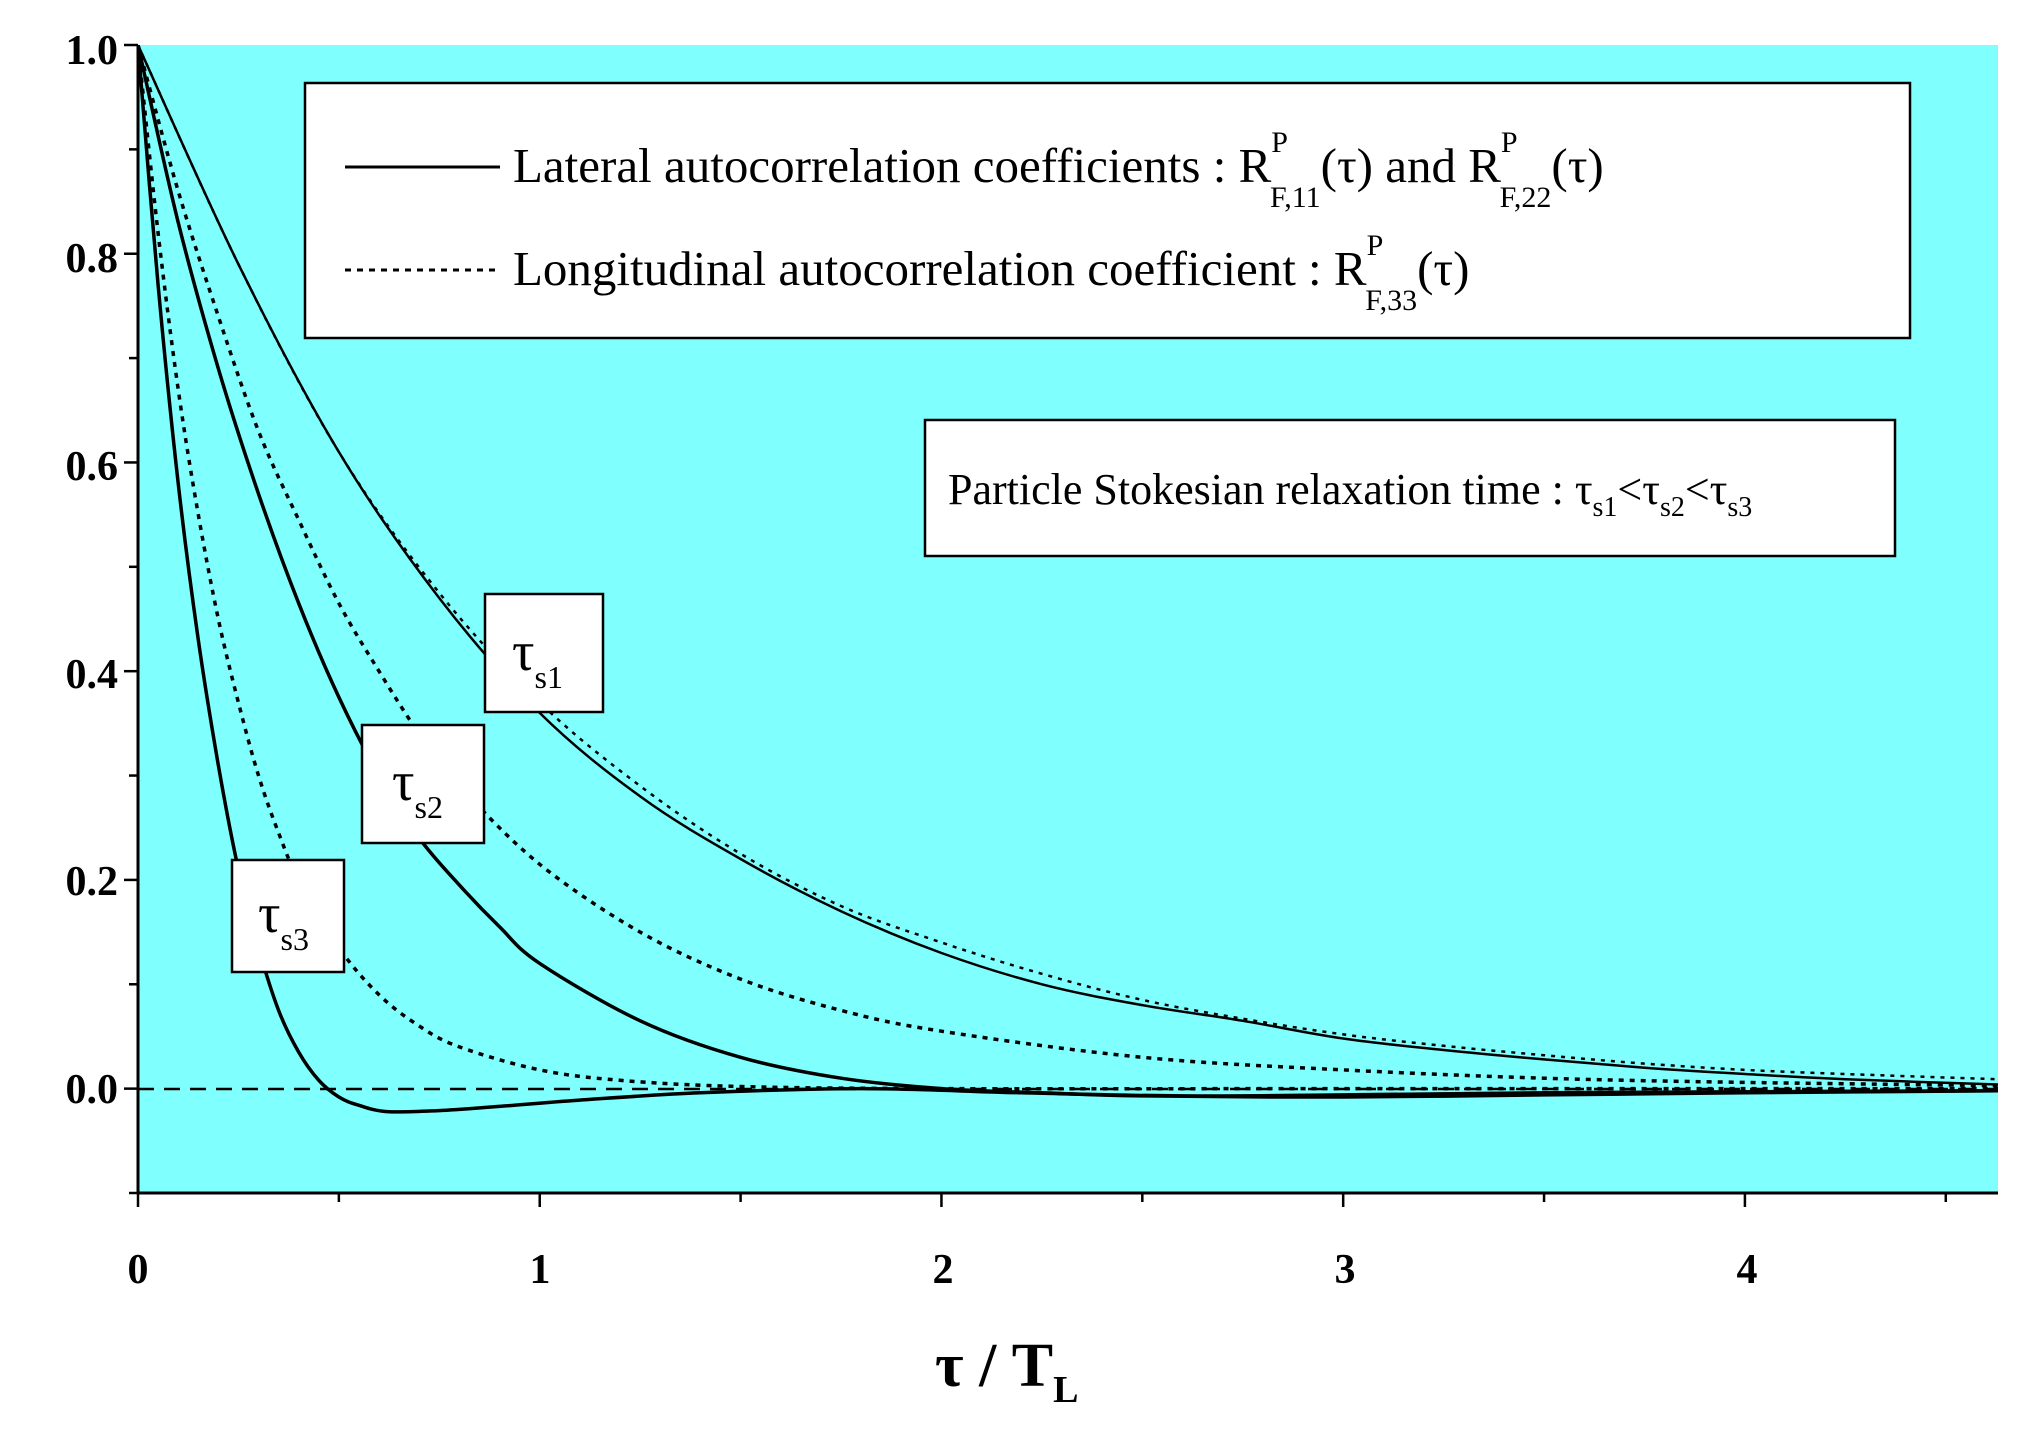 This screenshot has height=1436, width=2017. I want to click on svg-text: τs2, so click(417, 788).